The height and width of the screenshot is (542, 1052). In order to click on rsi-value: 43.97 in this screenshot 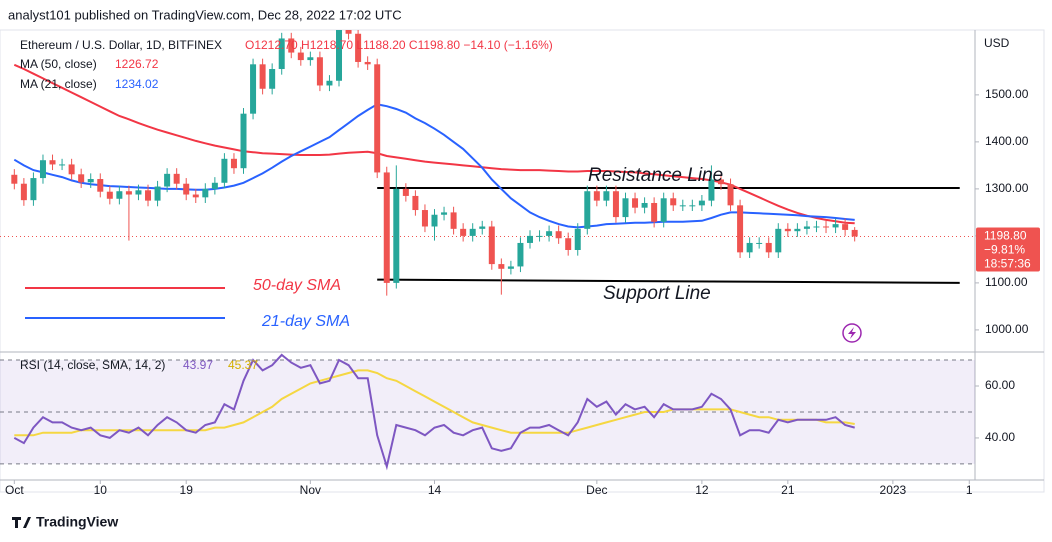, I will do `click(198, 365)`.